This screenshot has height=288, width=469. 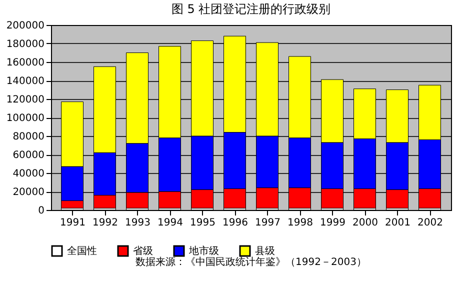 I want to click on y-tick-label: 0, so click(x=41, y=211).